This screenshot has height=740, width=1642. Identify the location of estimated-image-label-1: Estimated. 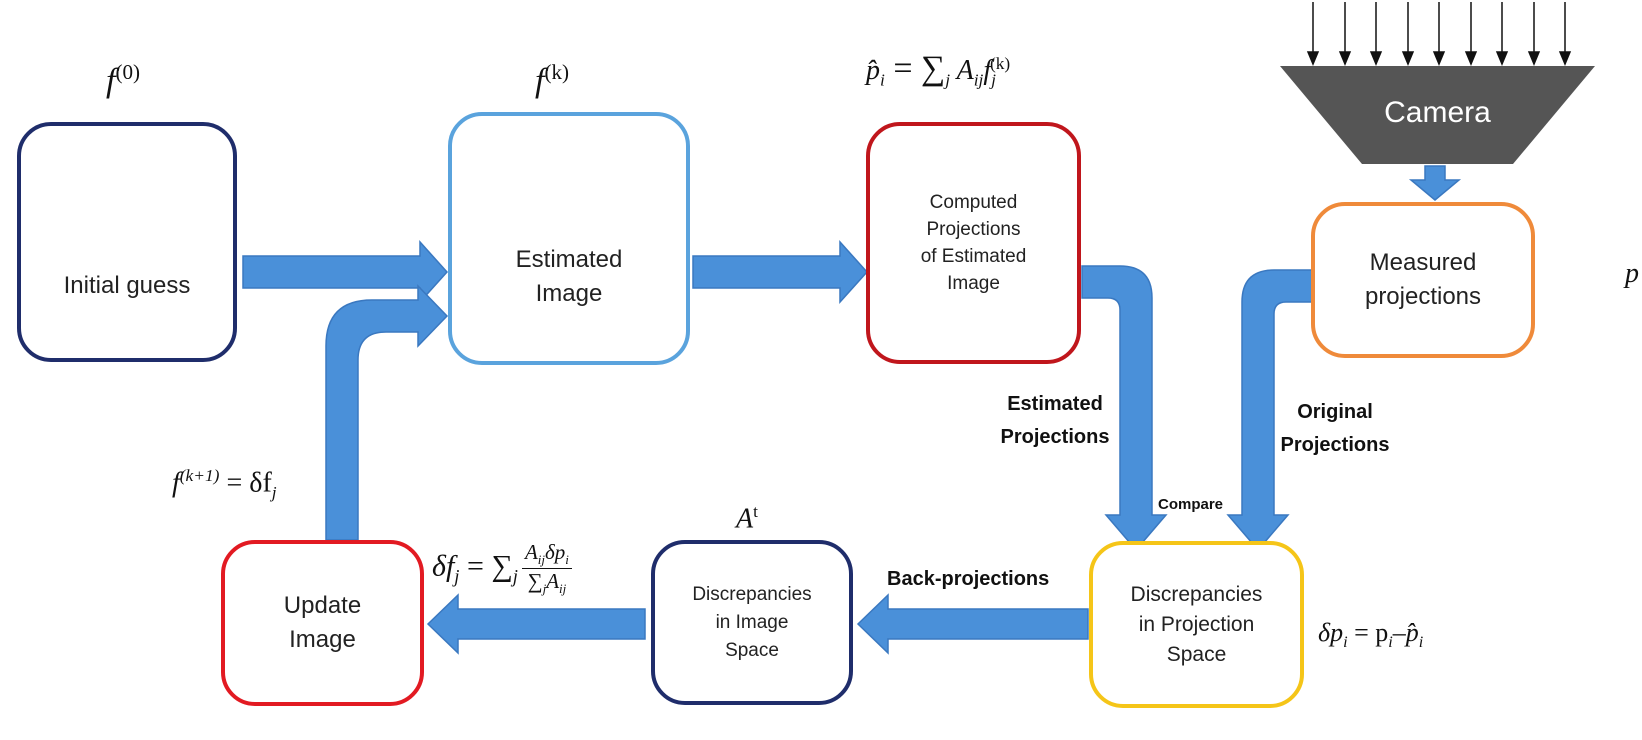
(569, 259).